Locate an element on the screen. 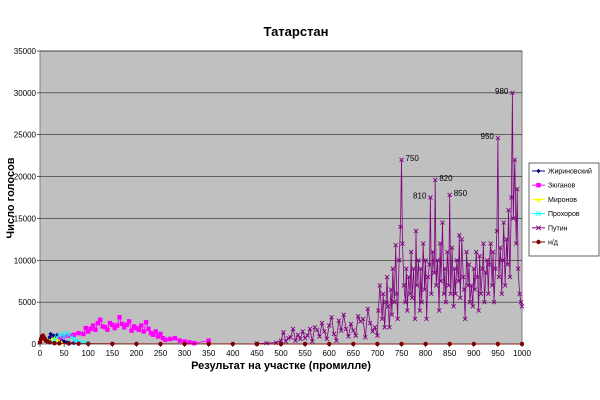 The image size is (600, 400). x-tick-label: 50 is located at coordinates (64, 353).